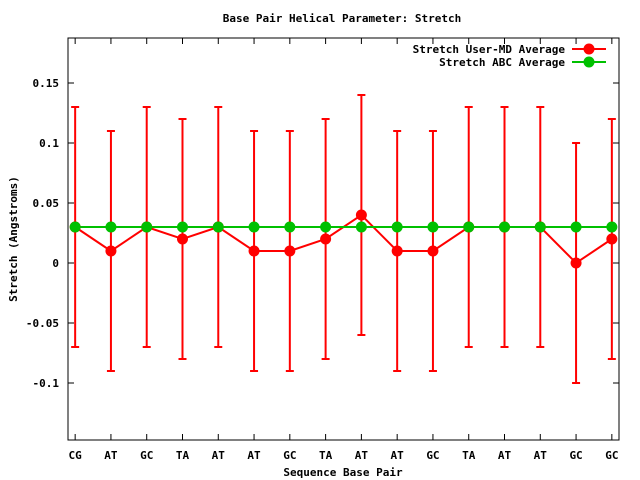 Image resolution: width=640 pixels, height=480 pixels. I want to click on series-line-user-md, so click(343, 239).